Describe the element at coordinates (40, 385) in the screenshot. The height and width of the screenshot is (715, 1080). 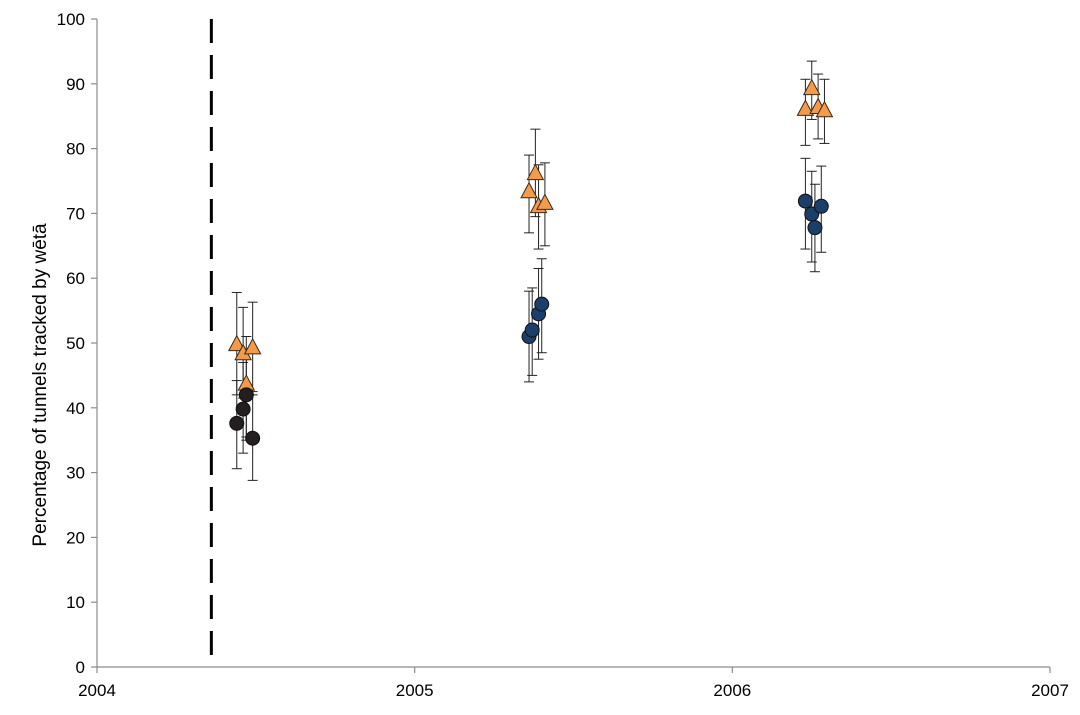
I see `y-axis-title: Percentage of tunnels tracked by wētā` at that location.